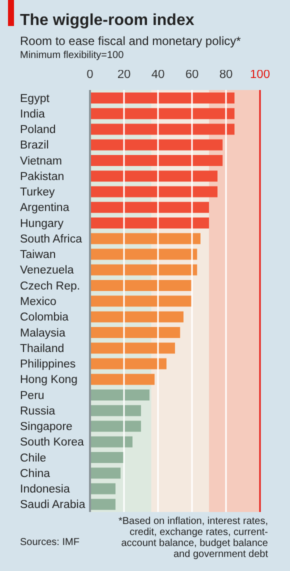 Image resolution: width=290 pixels, height=571 pixels. Describe the element at coordinates (51, 239) in the screenshot. I see `y-tick-label: South Africa` at that location.